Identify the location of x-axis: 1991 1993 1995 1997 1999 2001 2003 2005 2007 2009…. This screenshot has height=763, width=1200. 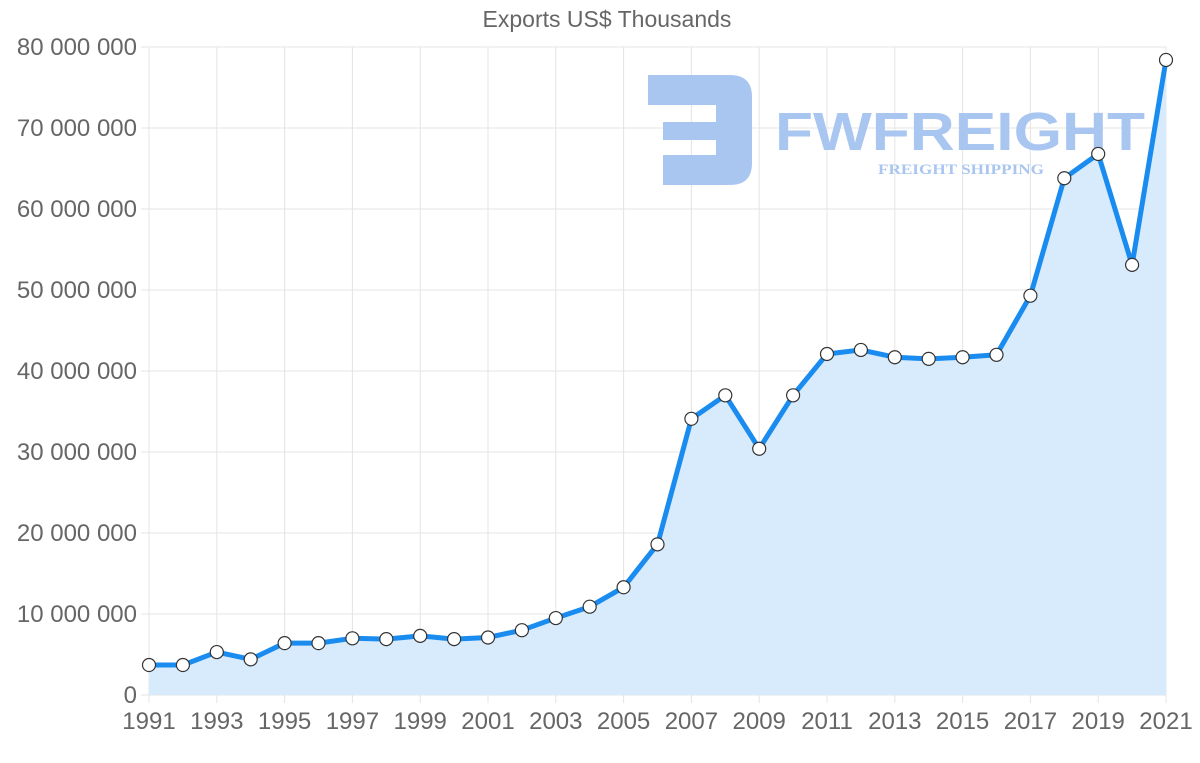
(657, 721).